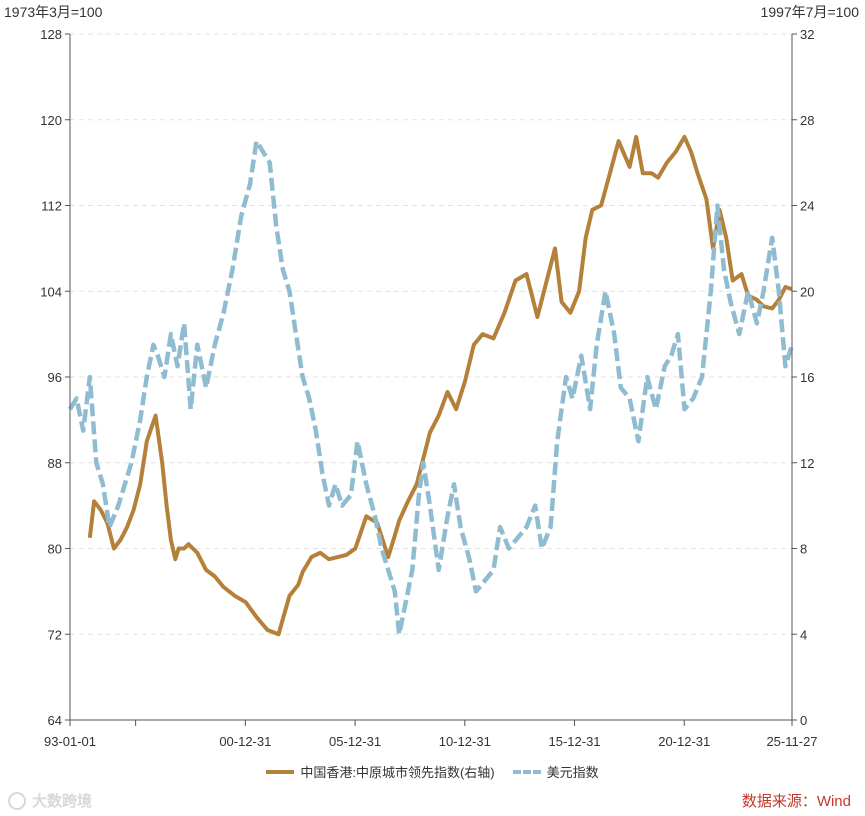 The height and width of the screenshot is (816, 865). I want to click on right-tick-label-2: 8, so click(803, 549).